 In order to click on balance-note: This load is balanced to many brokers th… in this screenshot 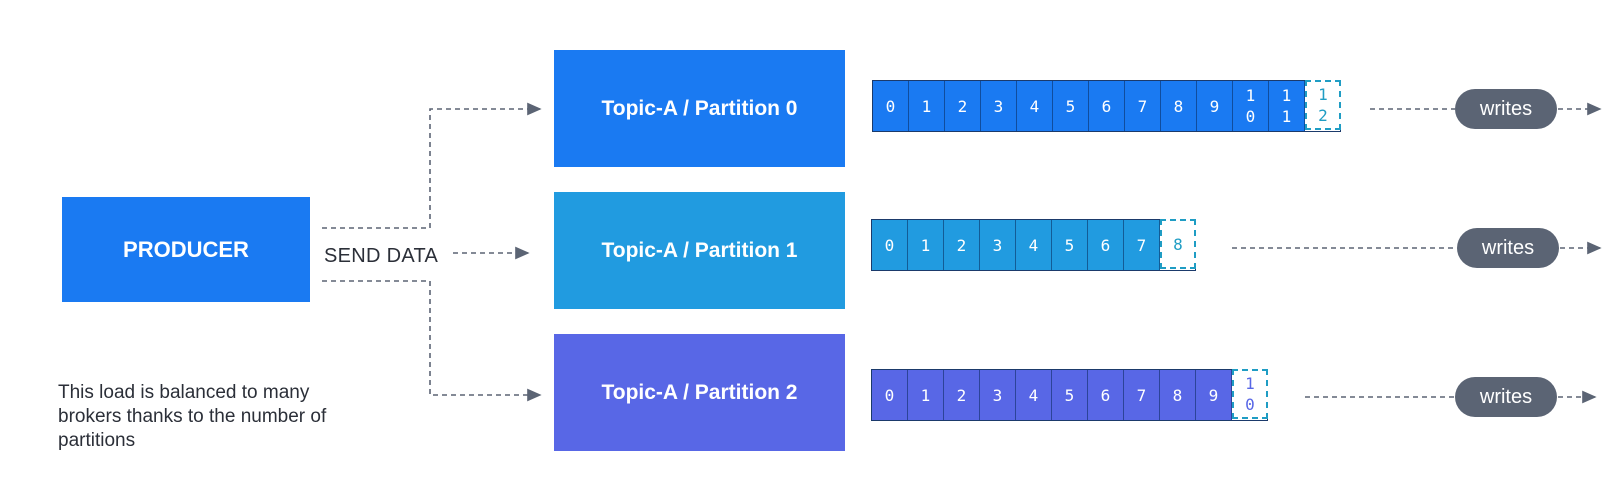, I will do `click(192, 416)`.